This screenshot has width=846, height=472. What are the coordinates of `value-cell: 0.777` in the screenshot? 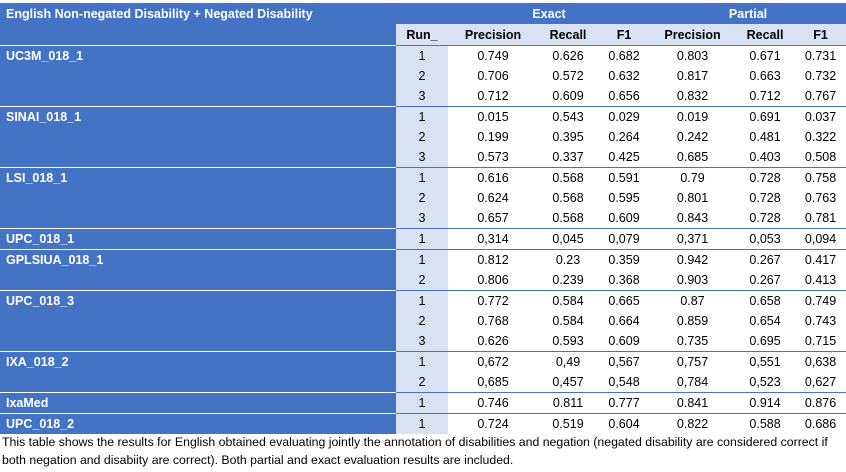 It's located at (624, 403).